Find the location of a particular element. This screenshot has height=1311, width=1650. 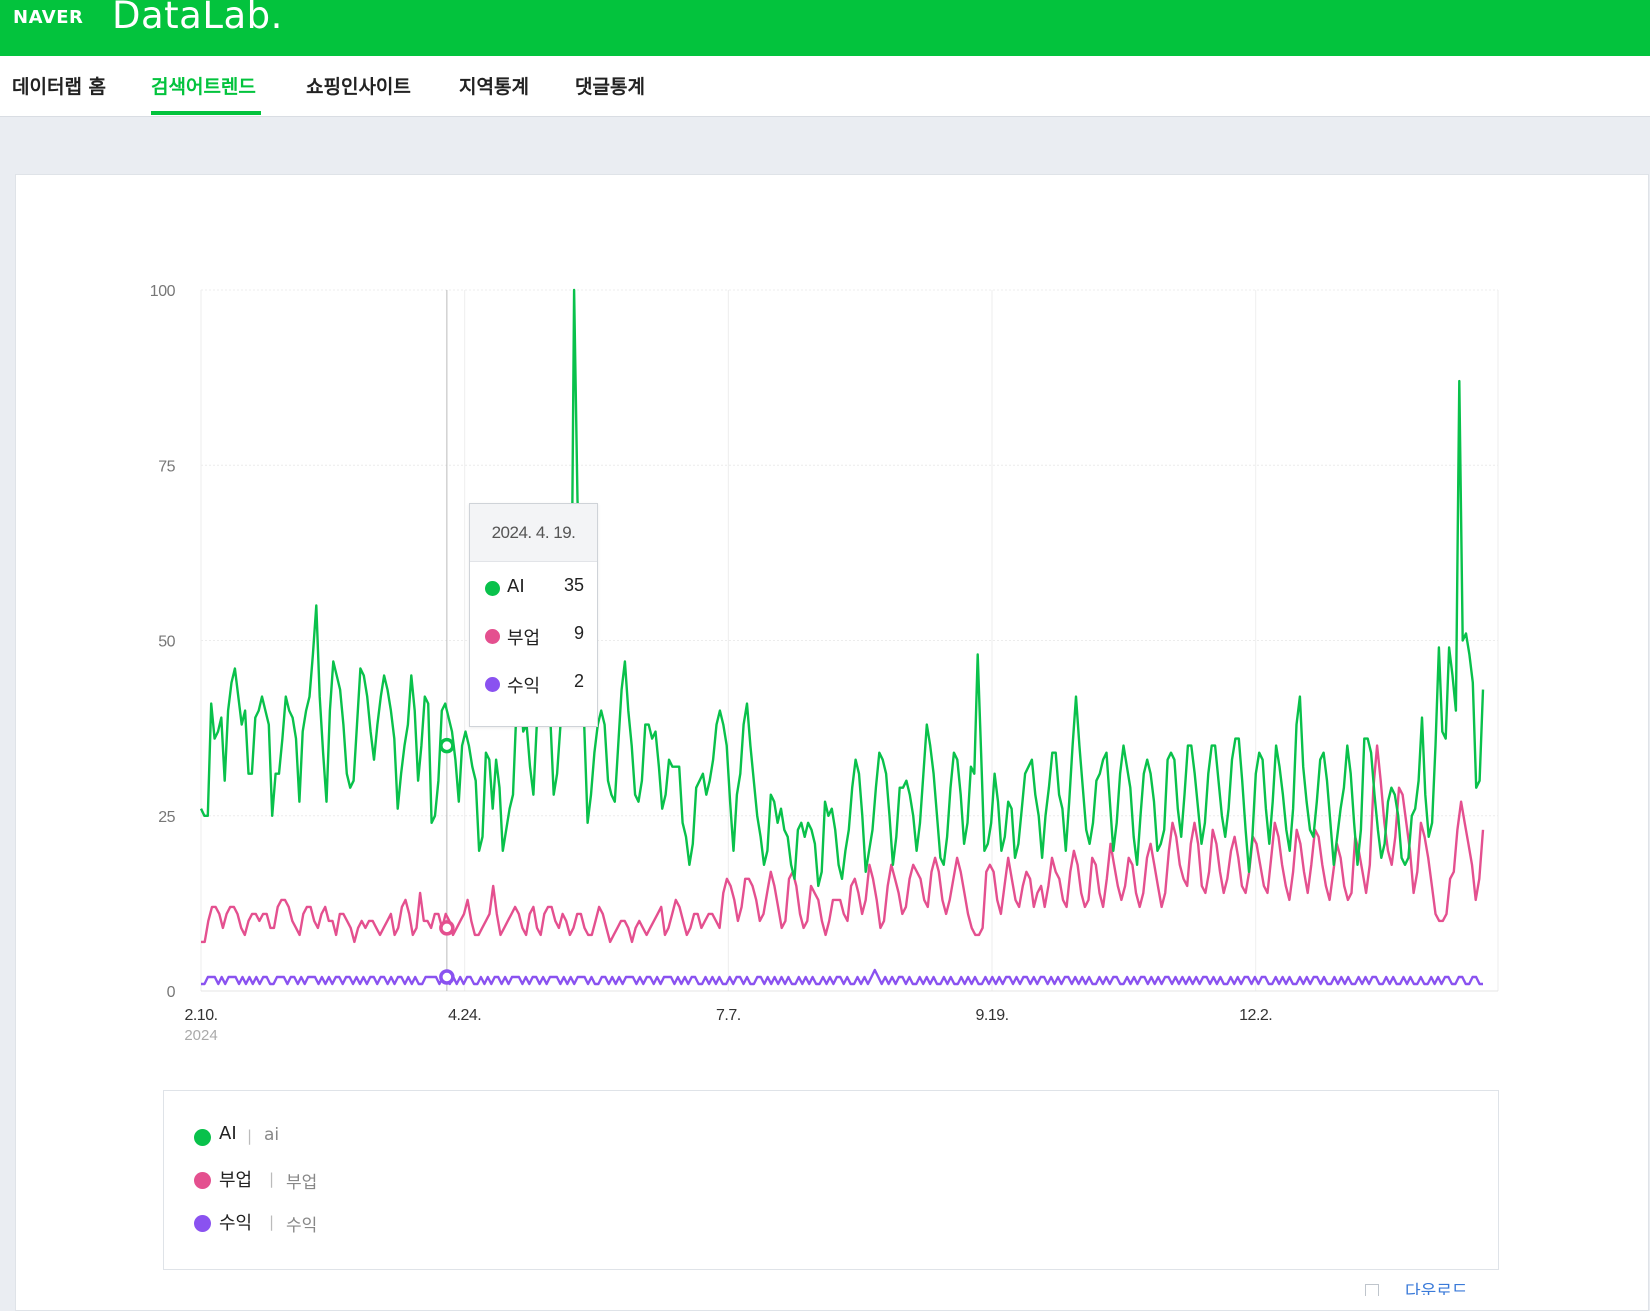

x-tick-label: 12.2. is located at coordinates (1255, 1015).